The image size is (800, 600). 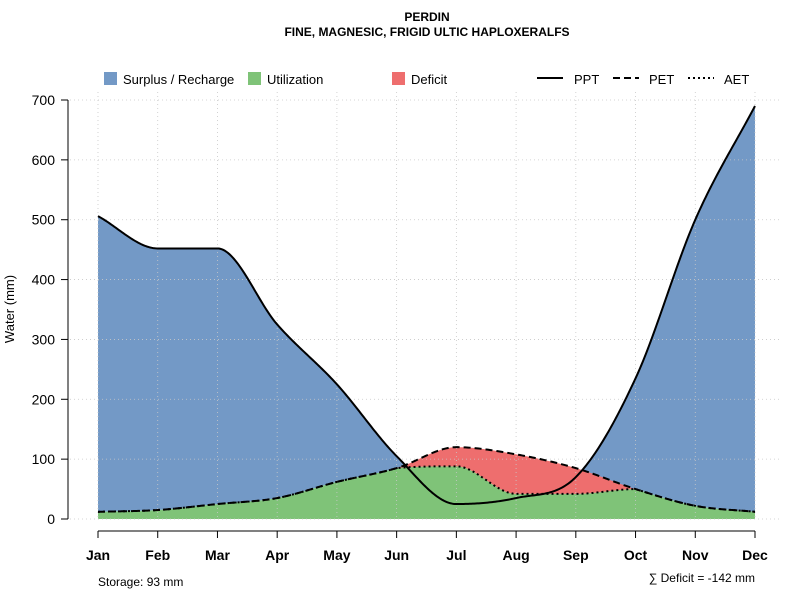 What do you see at coordinates (695, 555) in the screenshot?
I see `x-tick-label: Nov` at bounding box center [695, 555].